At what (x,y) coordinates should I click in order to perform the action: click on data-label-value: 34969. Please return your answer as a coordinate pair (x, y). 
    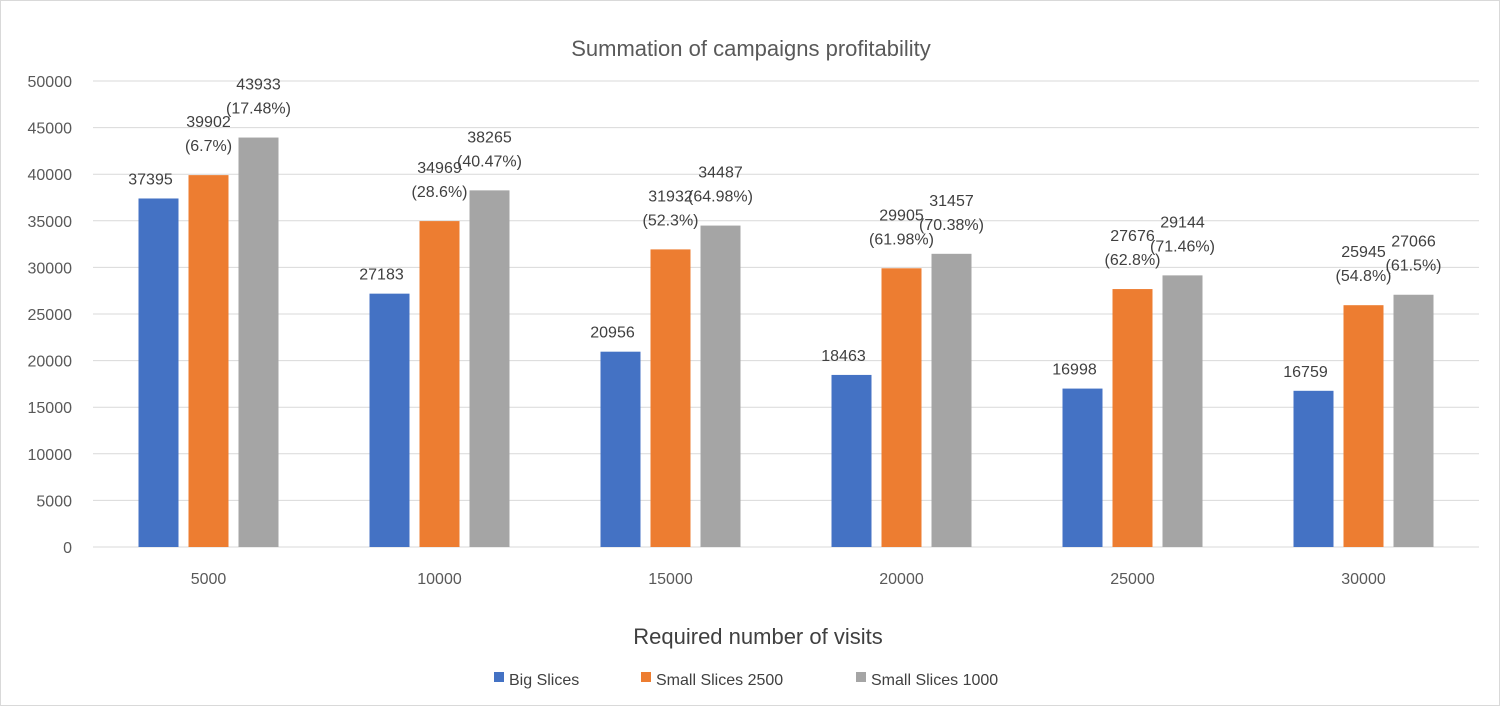
    Looking at the image, I should click on (439, 168).